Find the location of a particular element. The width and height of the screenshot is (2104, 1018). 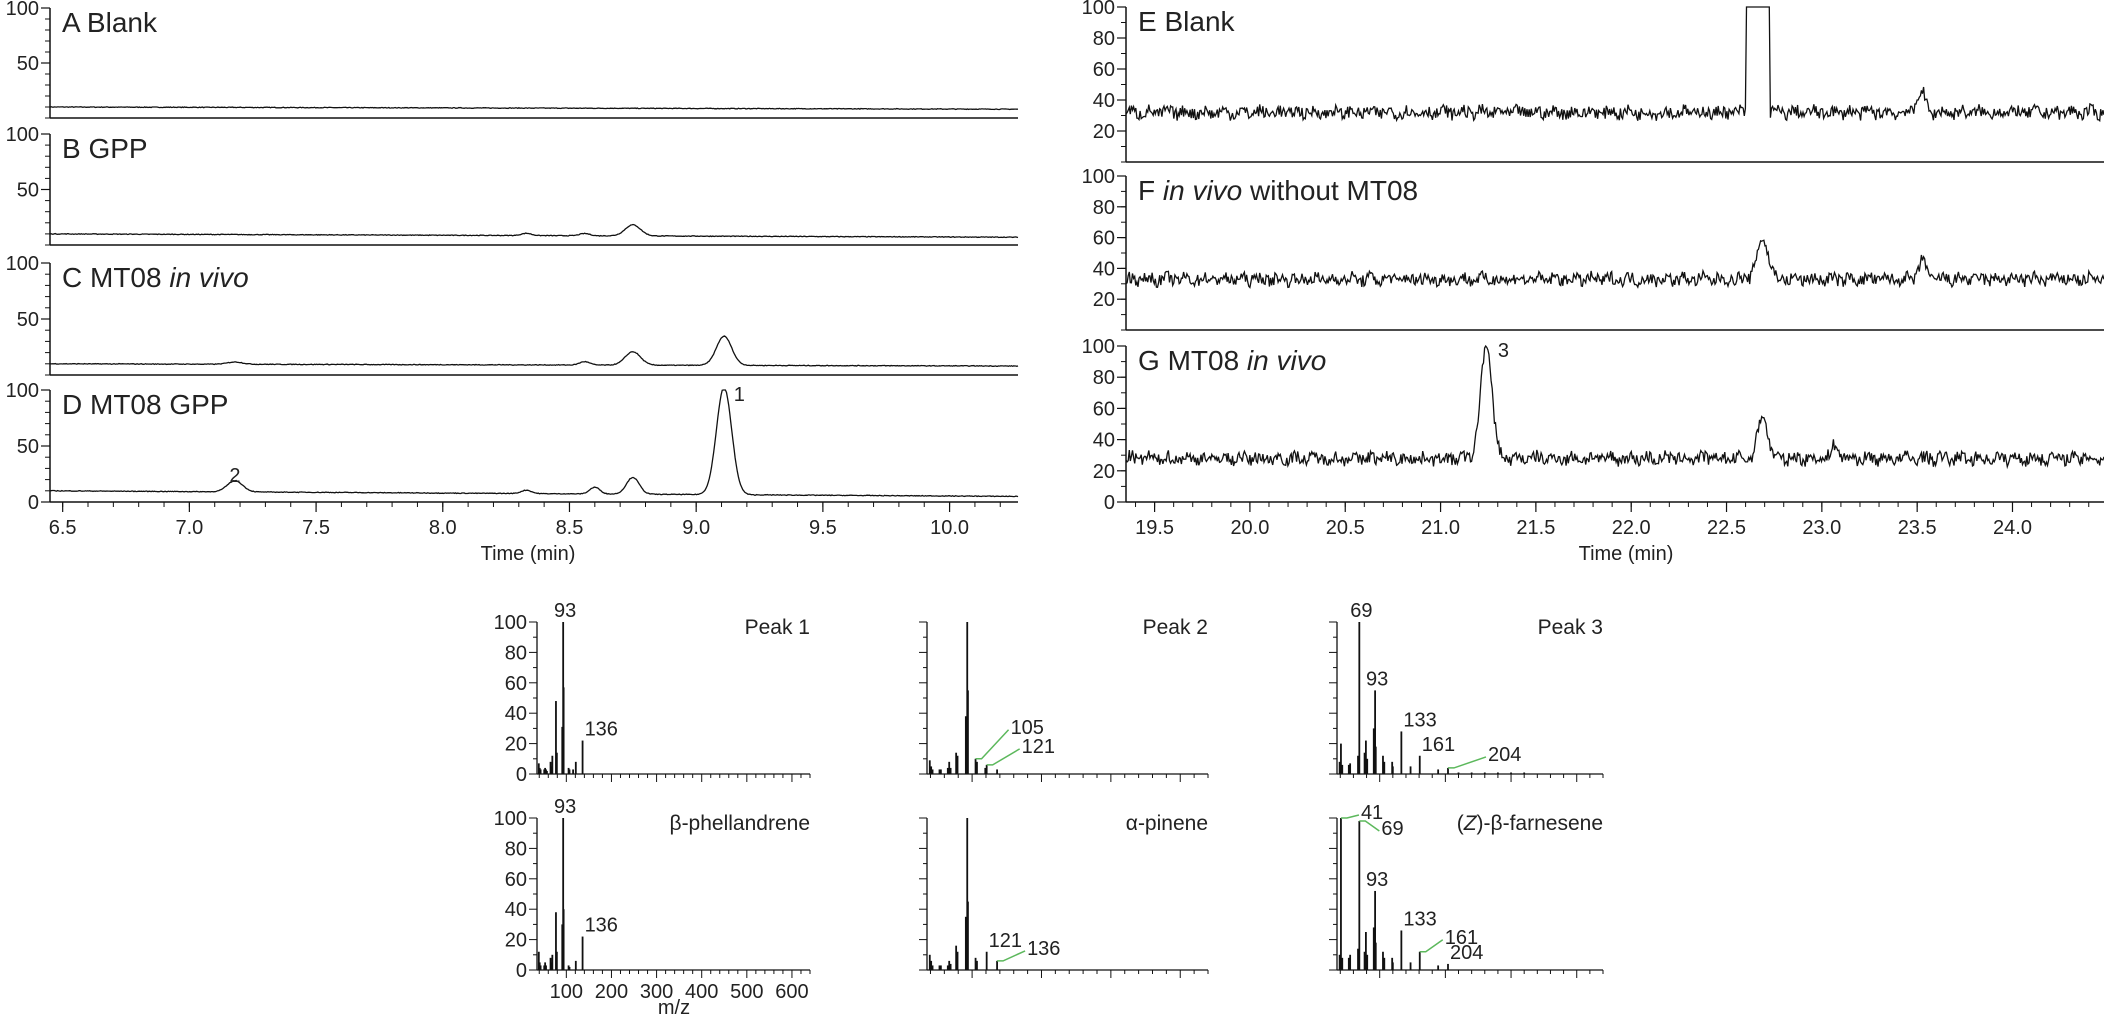

panel-title-B: B GPP is located at coordinates (105, 148).